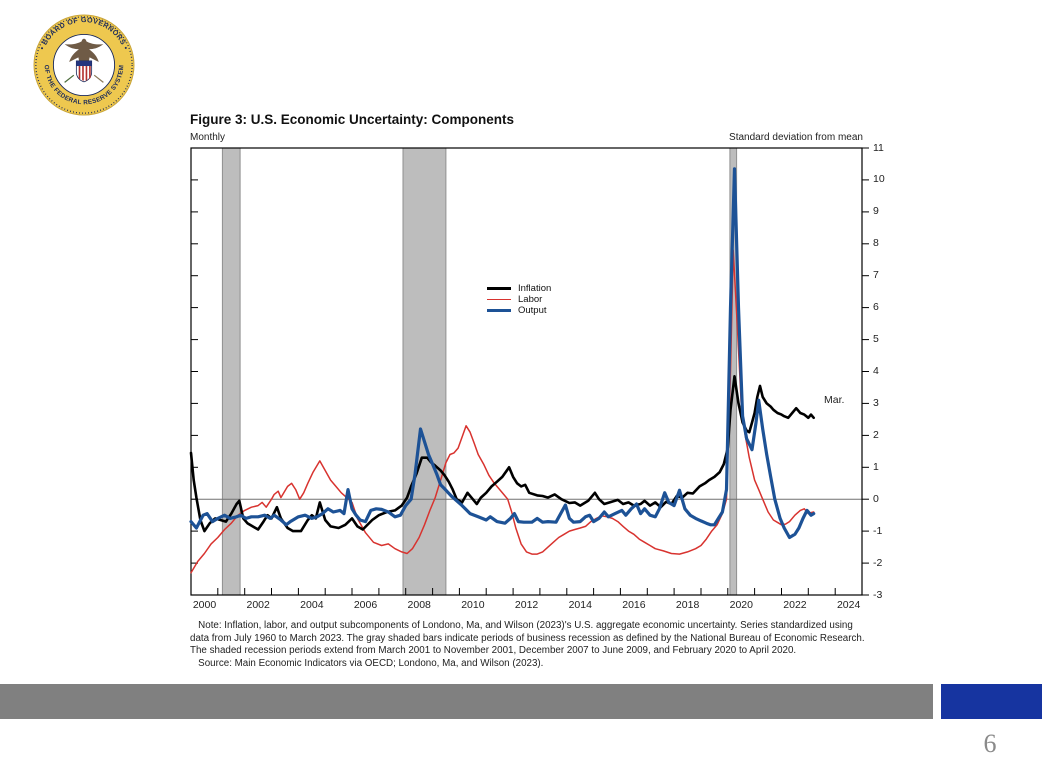 The height and width of the screenshot is (778, 1042). I want to click on x-tick-label: 2024, so click(848, 605).